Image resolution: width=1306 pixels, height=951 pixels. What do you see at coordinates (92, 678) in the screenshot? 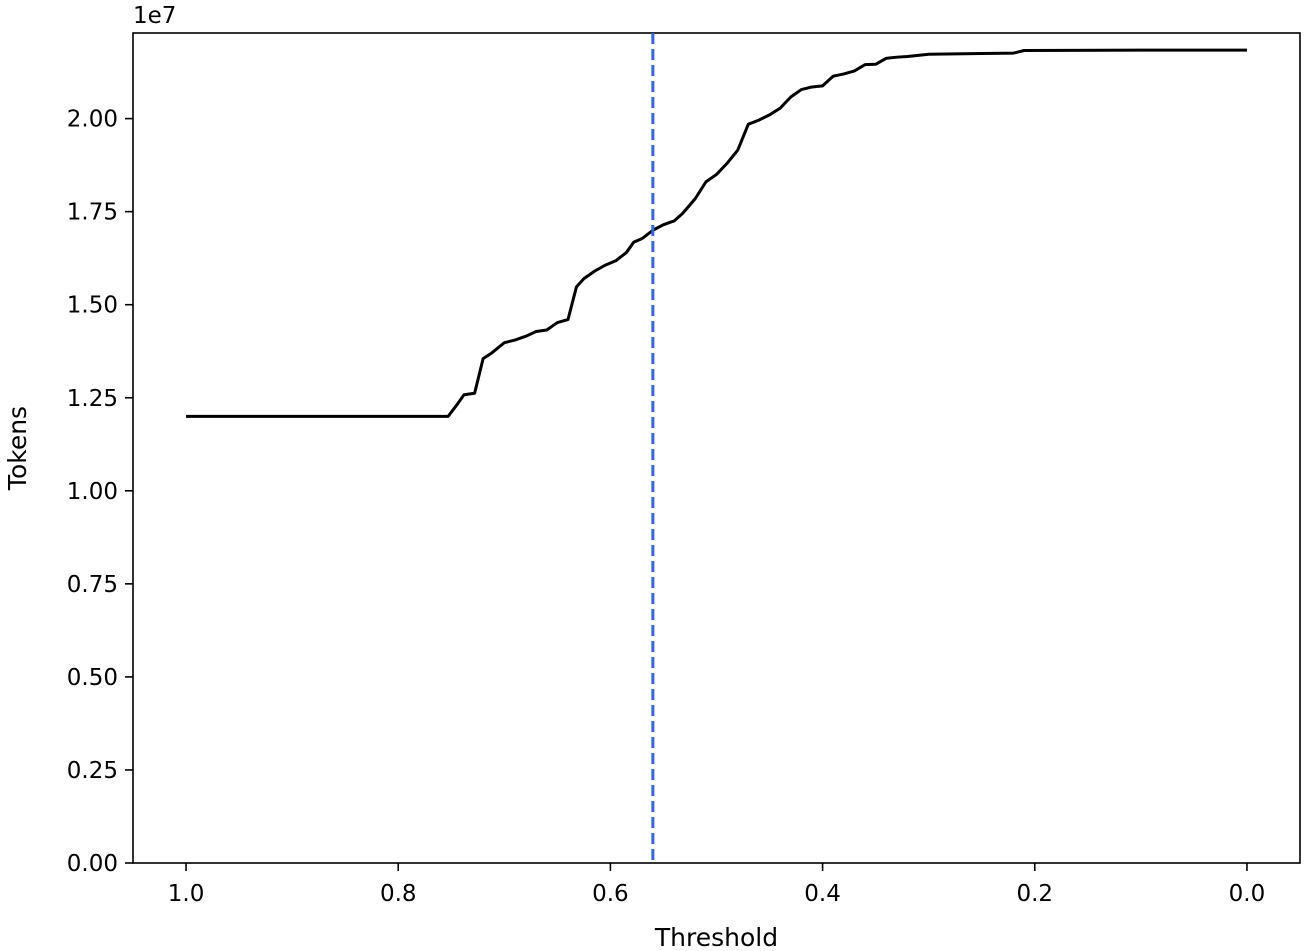
I see `y-tick-label: 0.50` at bounding box center [92, 678].